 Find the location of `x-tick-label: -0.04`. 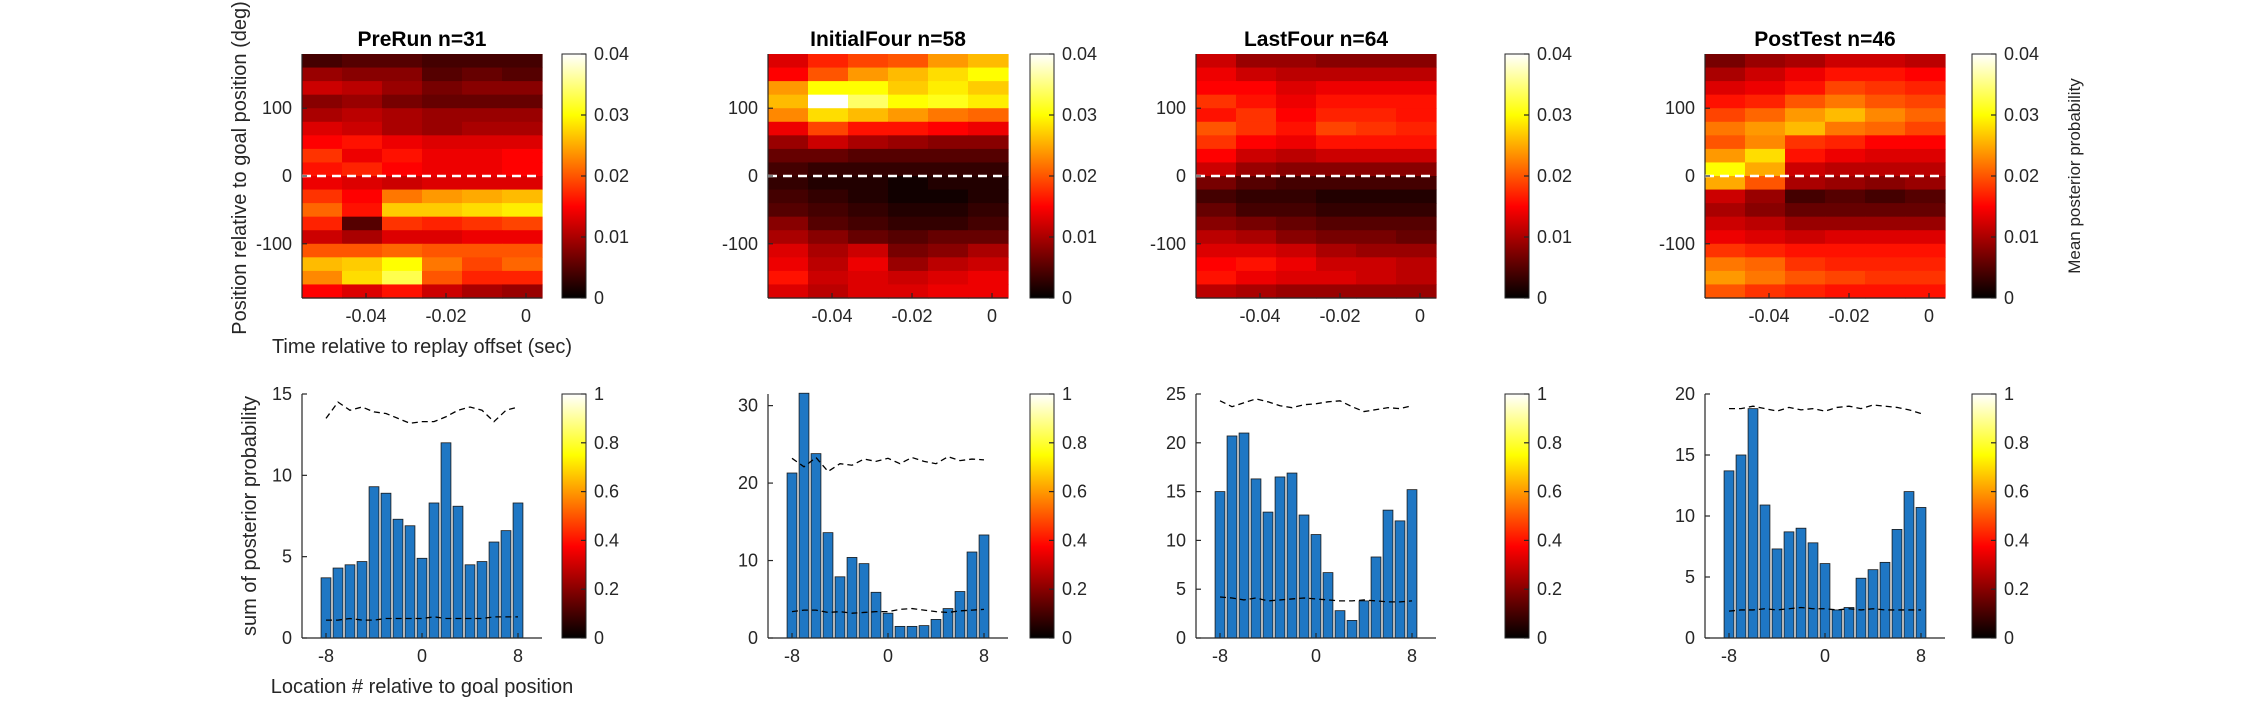

x-tick-label: -0.04 is located at coordinates (1768, 316).